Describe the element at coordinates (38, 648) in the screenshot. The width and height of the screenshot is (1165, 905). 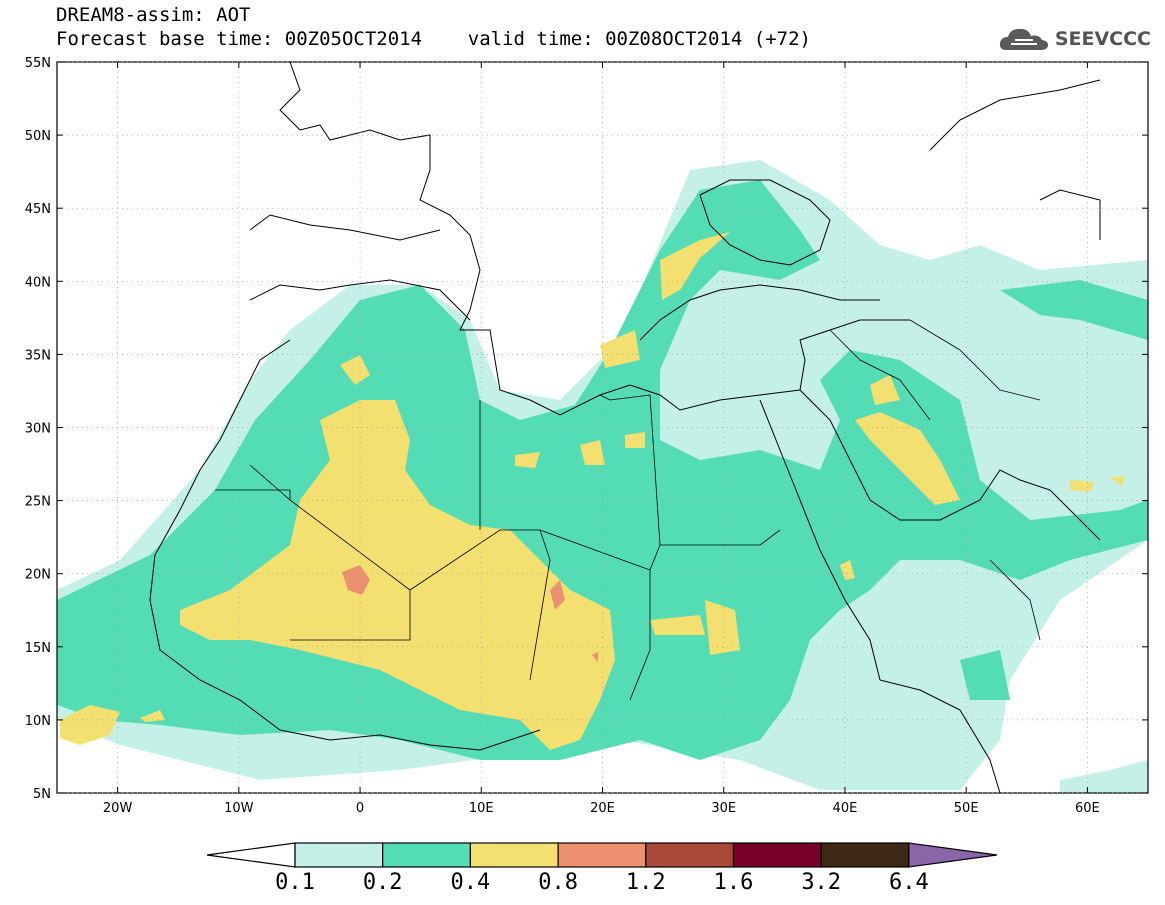
I see `lat-tick-label: 15N` at that location.